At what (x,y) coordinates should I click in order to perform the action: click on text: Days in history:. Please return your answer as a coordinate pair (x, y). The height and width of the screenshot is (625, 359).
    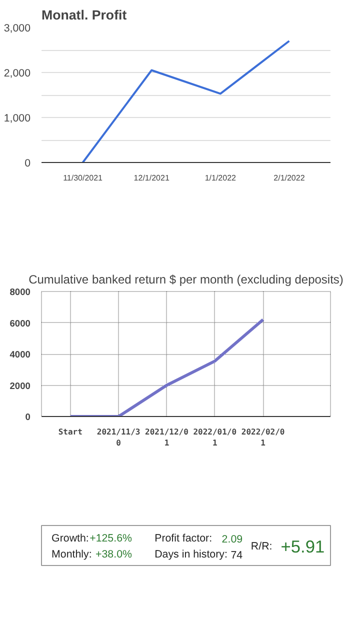
    Looking at the image, I should click on (191, 554).